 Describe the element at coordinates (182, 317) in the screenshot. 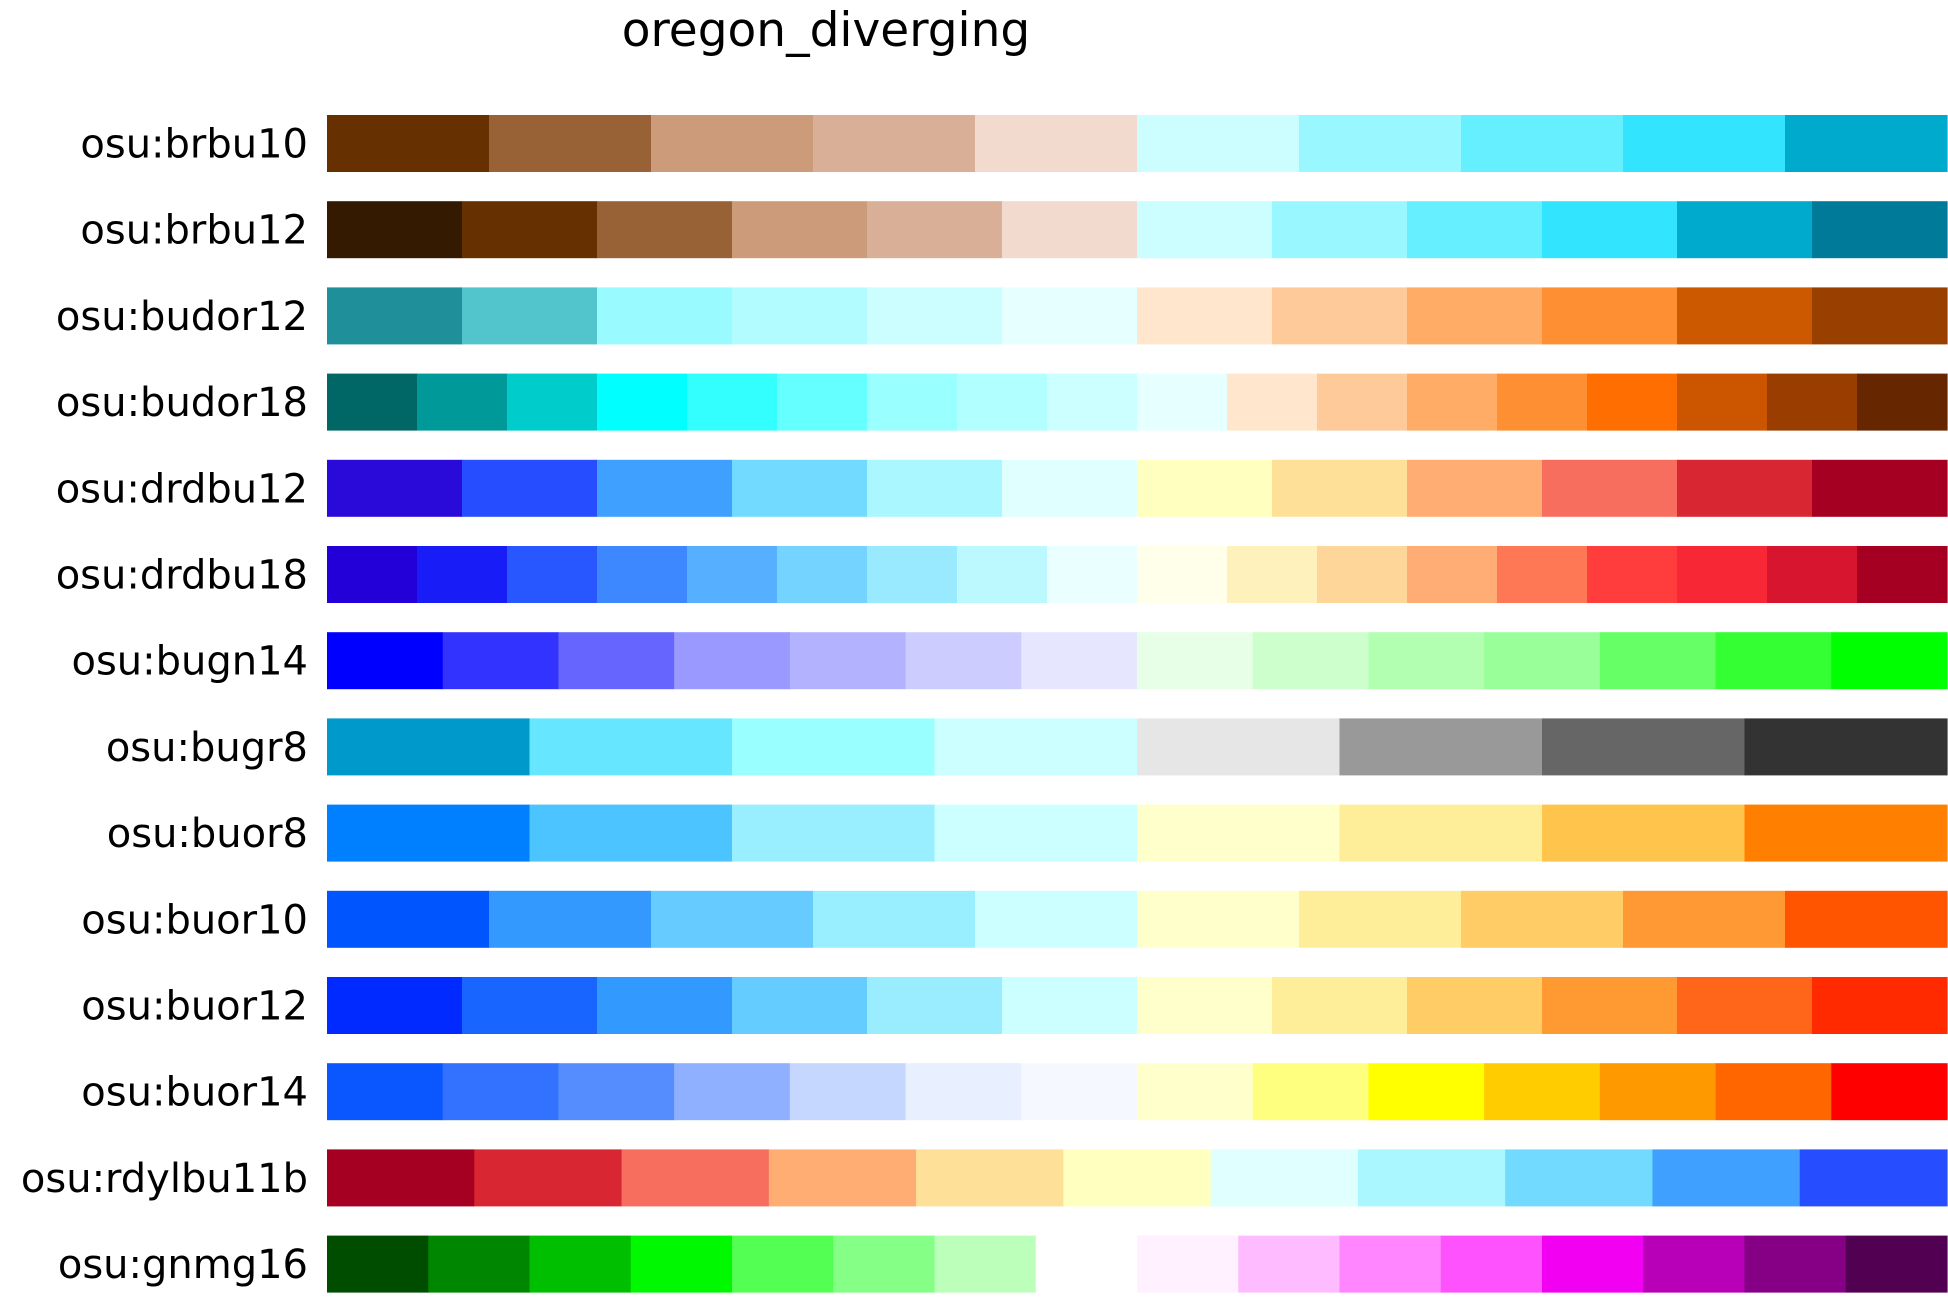

I see `colormap-label: osu:budor12` at that location.